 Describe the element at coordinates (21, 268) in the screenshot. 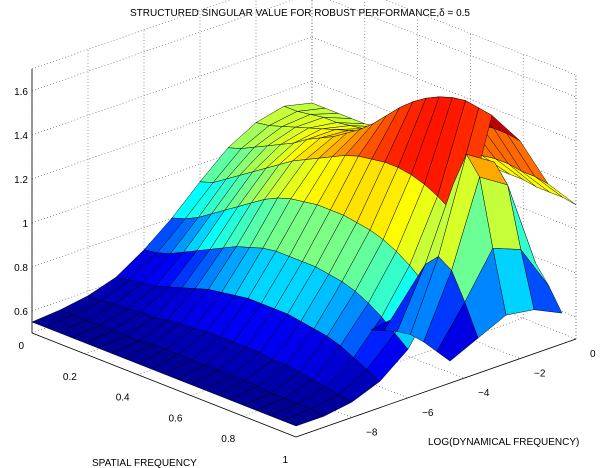

I see `z-tick-label: 0.8` at that location.